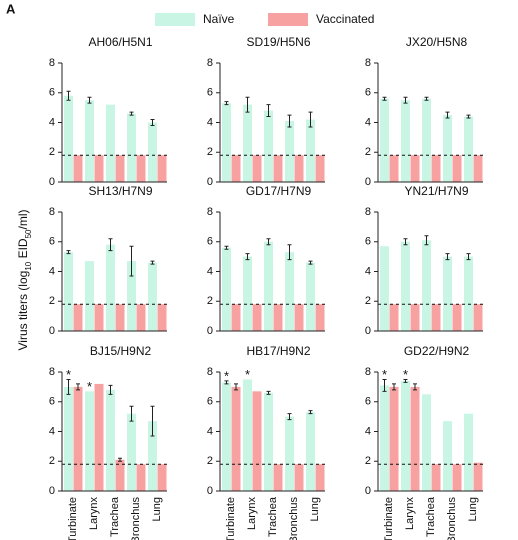 This screenshot has width=518, height=540. What do you see at coordinates (24, 280) in the screenshot?
I see `y-axis-label: Virus titers (log10 EID50/ml)` at bounding box center [24, 280].